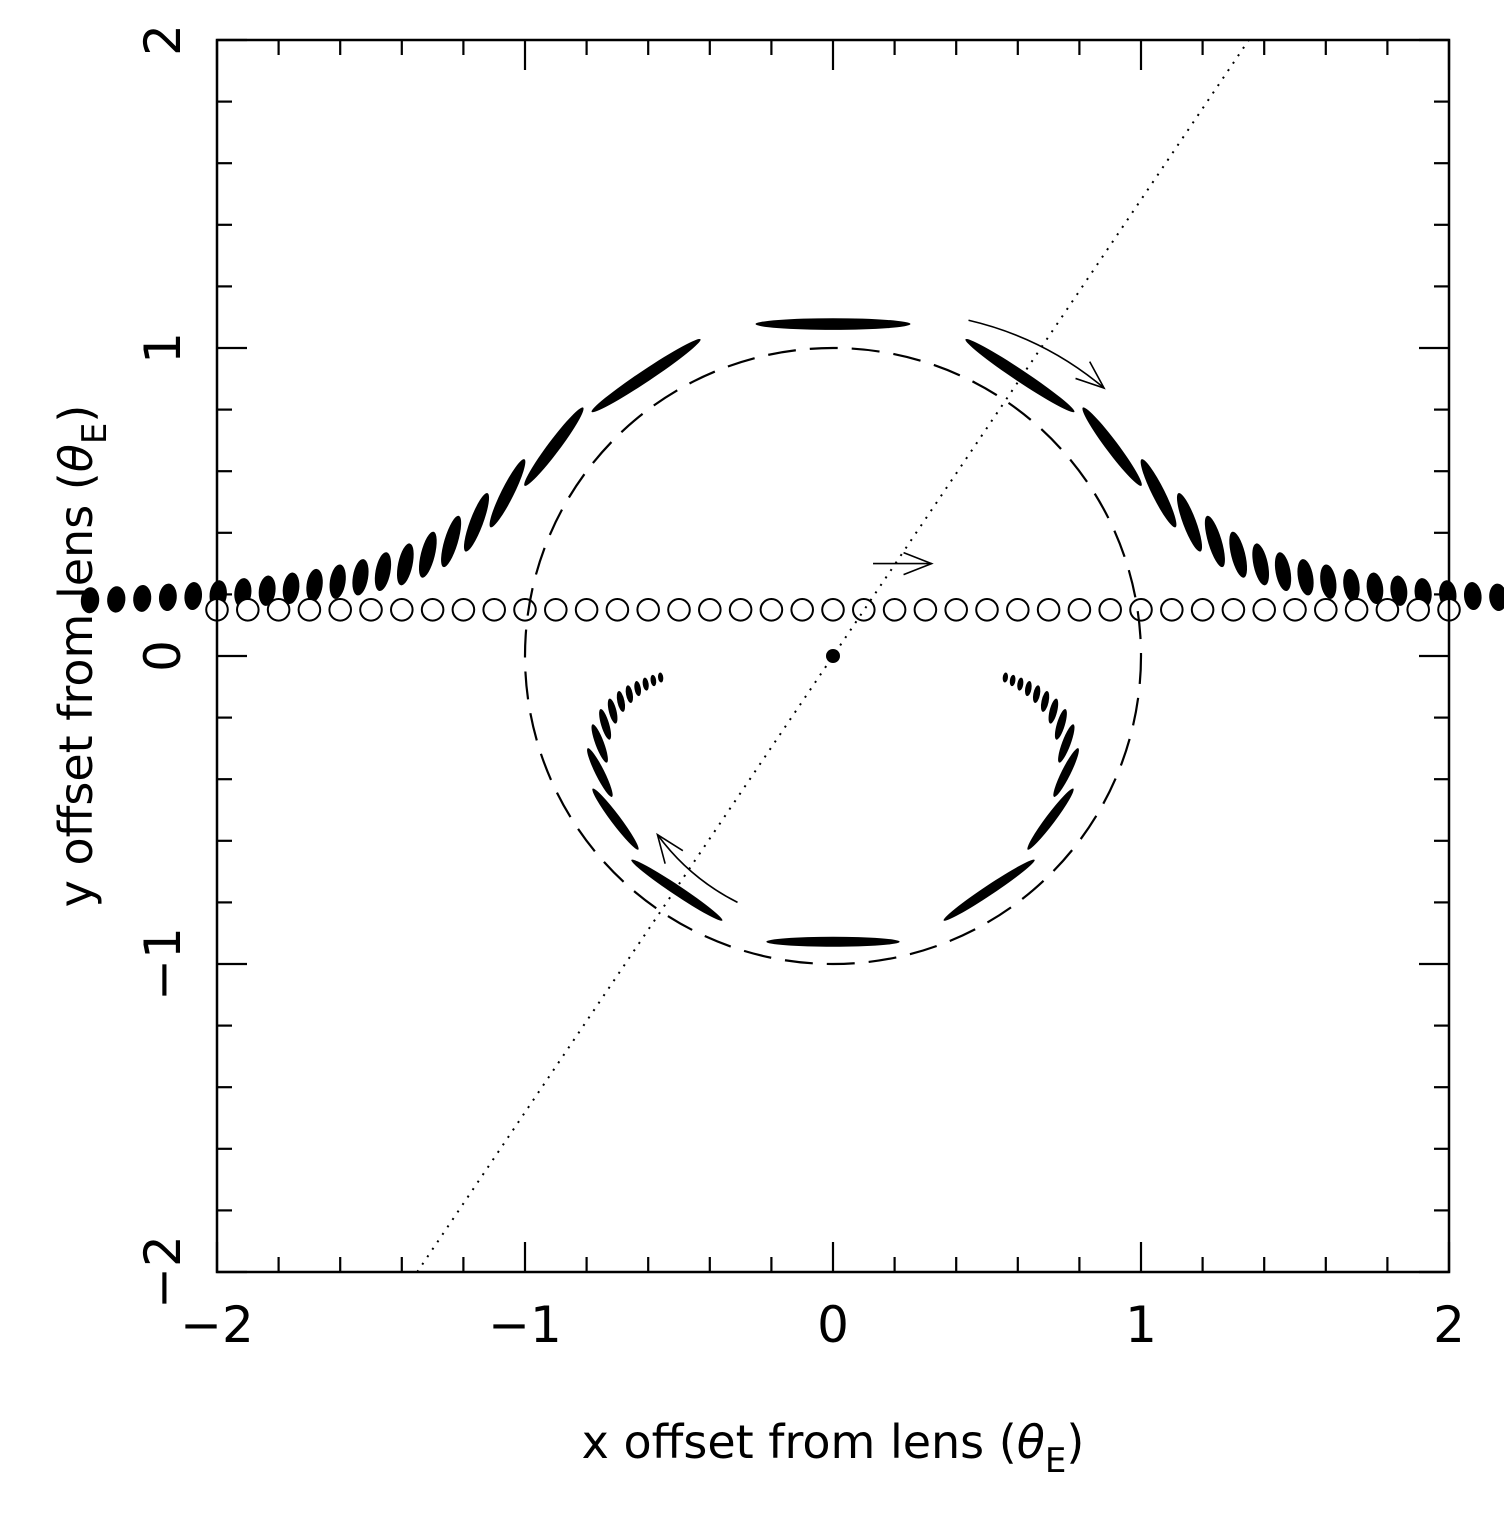  I want to click on source-position-group, so click(833, 610).